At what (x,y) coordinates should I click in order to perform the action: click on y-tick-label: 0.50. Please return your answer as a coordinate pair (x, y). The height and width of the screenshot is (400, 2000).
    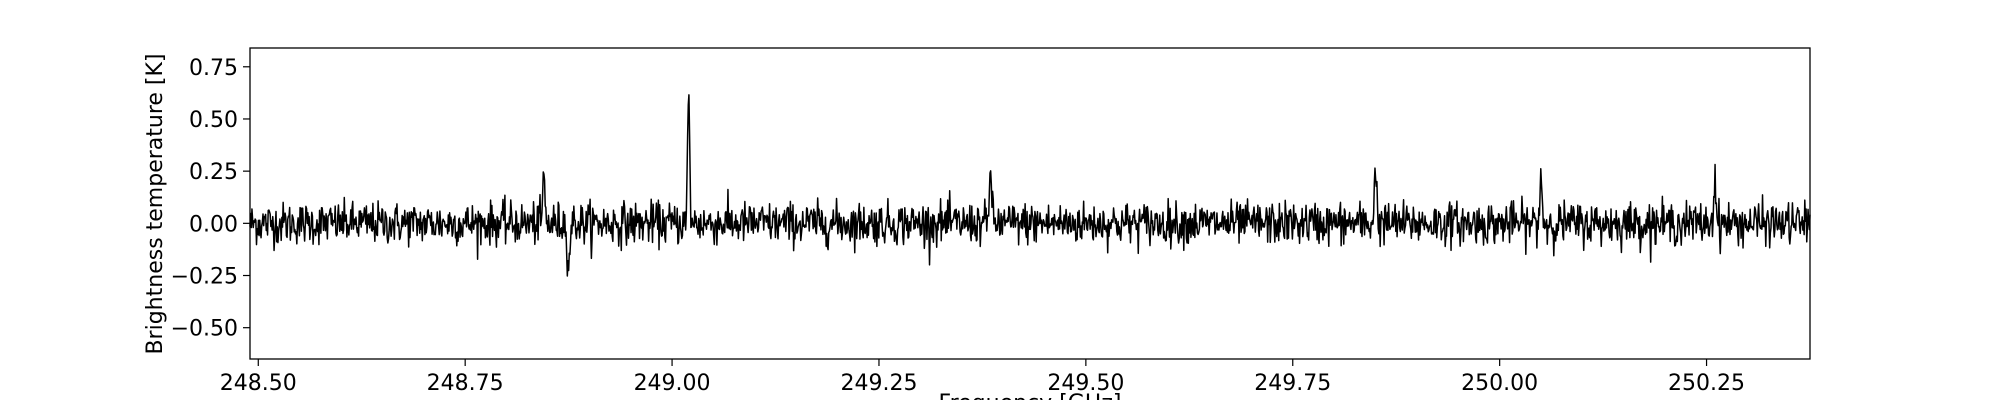
    Looking at the image, I should click on (213, 120).